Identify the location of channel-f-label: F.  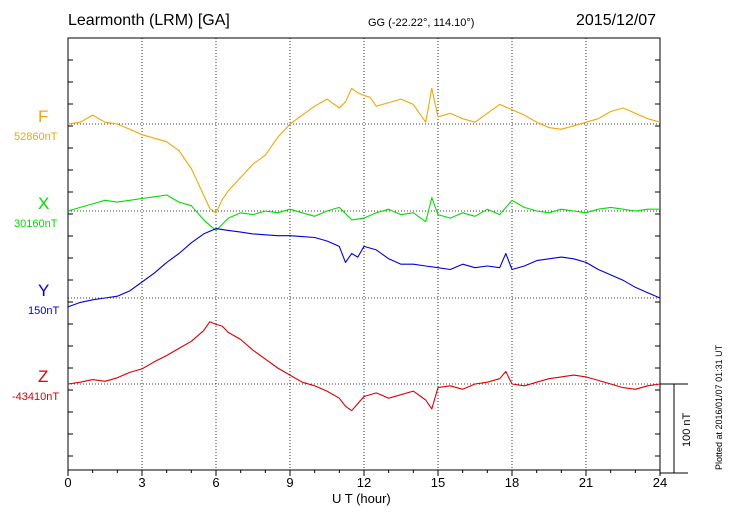
(43, 116).